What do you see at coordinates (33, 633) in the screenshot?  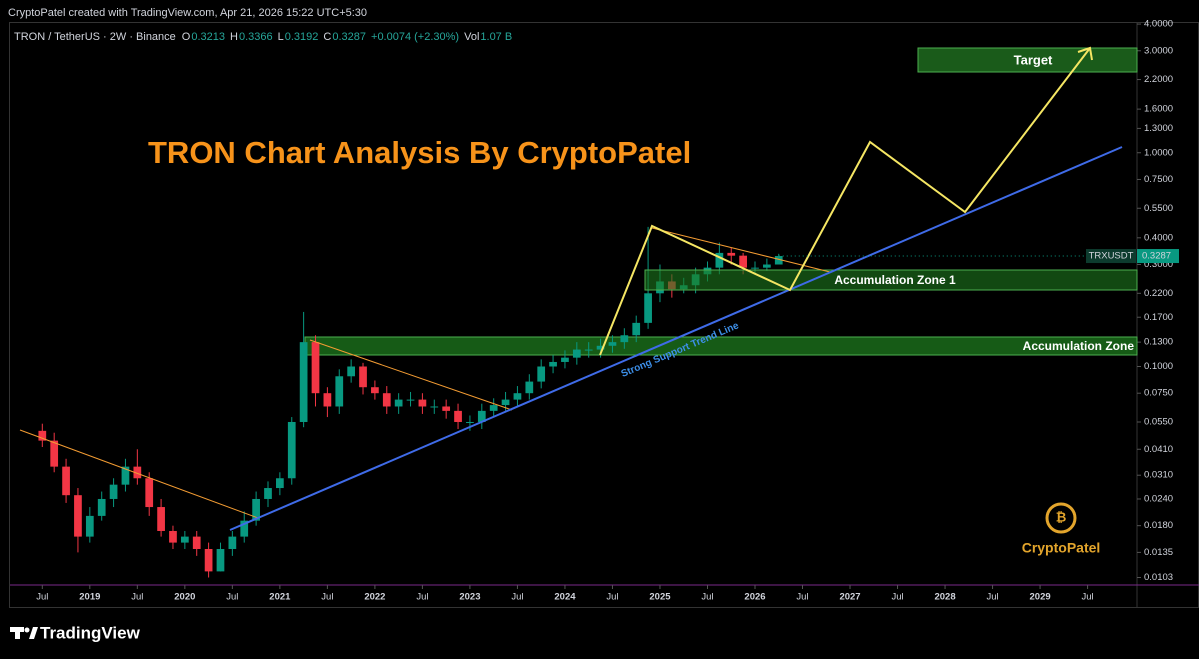 I see `tv-logo-slash` at bounding box center [33, 633].